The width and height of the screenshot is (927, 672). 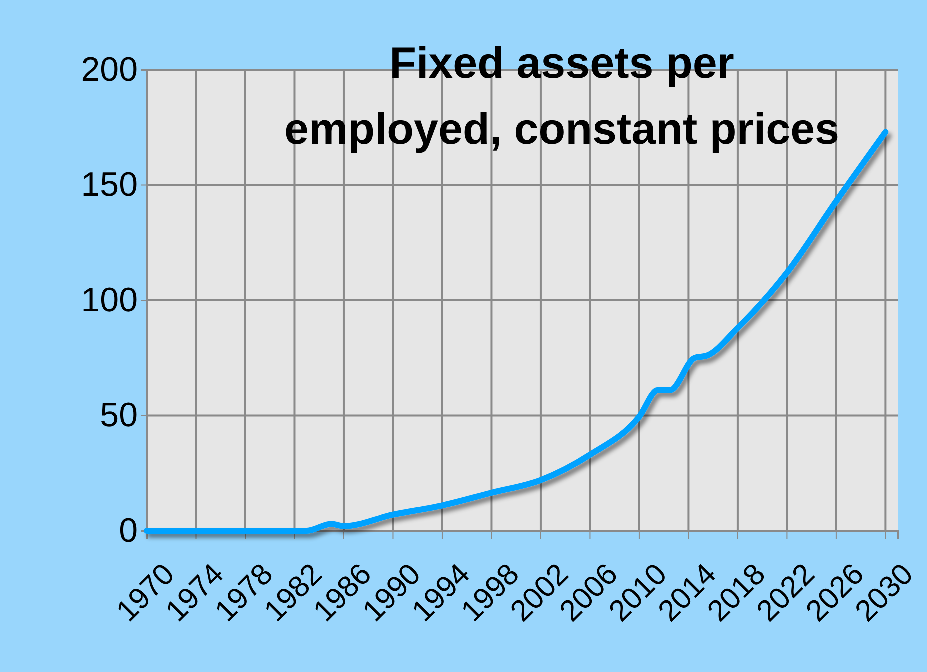 What do you see at coordinates (128, 531) in the screenshot?
I see `y-tick-label: 0` at bounding box center [128, 531].